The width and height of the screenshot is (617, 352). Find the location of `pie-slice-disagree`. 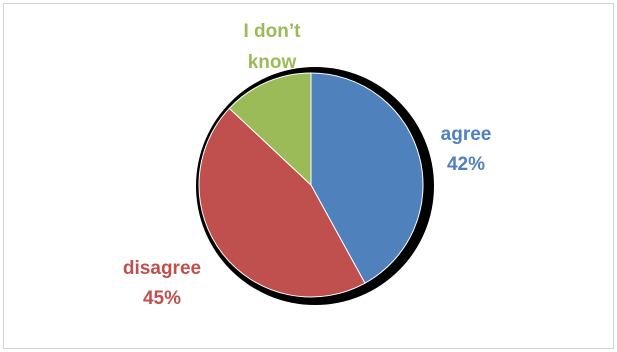

pie-slice-disagree is located at coordinates (282, 202).